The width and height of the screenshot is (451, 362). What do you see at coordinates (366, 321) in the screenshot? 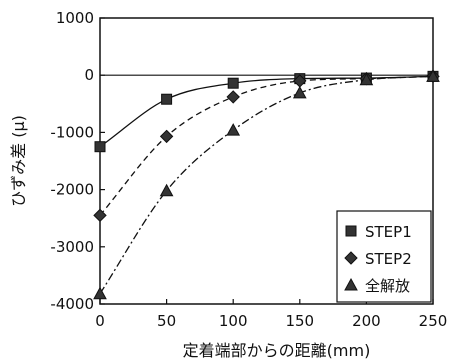
I see `x-tick-label: 200` at bounding box center [366, 321].